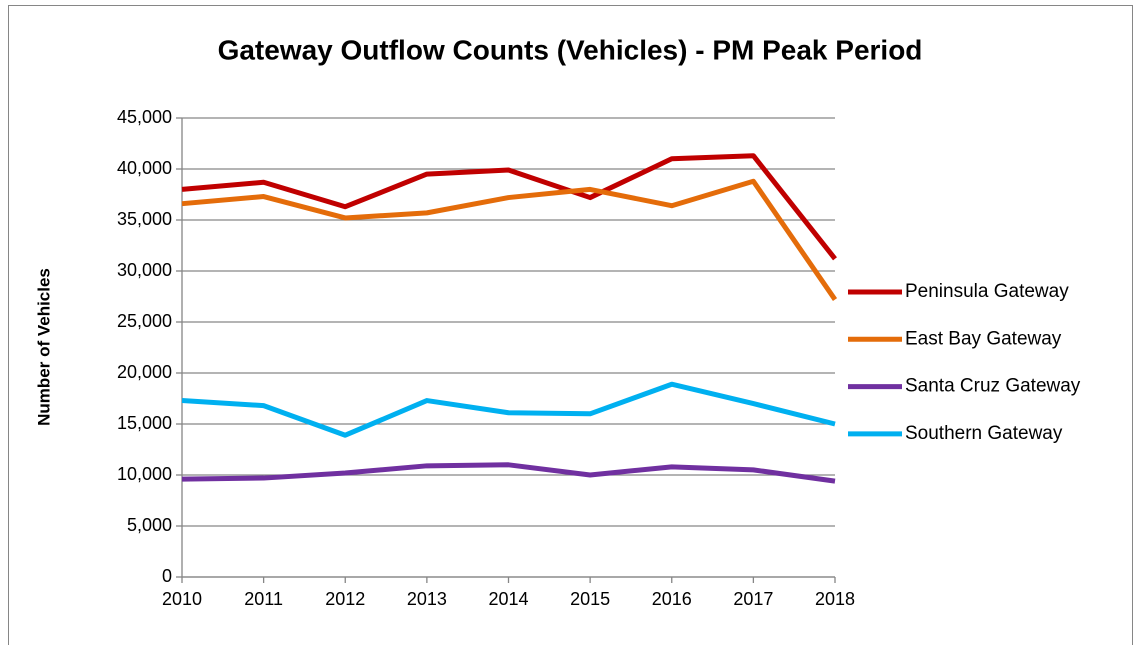 The image size is (1141, 645). Describe the element at coordinates (984, 433) in the screenshot. I see `legend-label: Southern Gateway` at that location.